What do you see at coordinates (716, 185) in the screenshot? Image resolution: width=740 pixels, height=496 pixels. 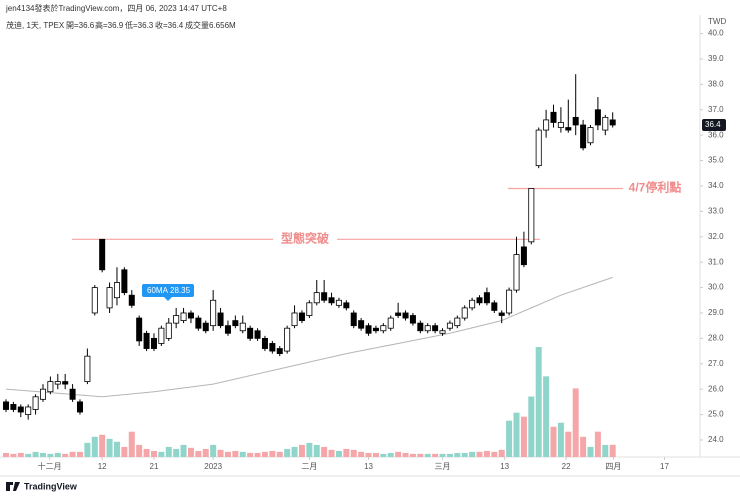 I see `y-tick-label: 34.0` at bounding box center [716, 185].